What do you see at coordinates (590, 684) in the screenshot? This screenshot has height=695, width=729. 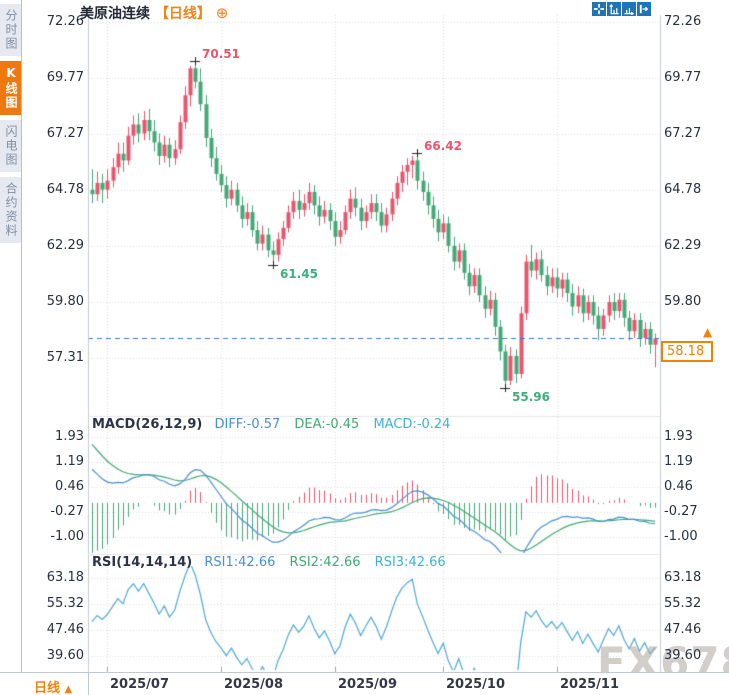 I see `x-axis-month-label: 2025/11` at bounding box center [590, 684].